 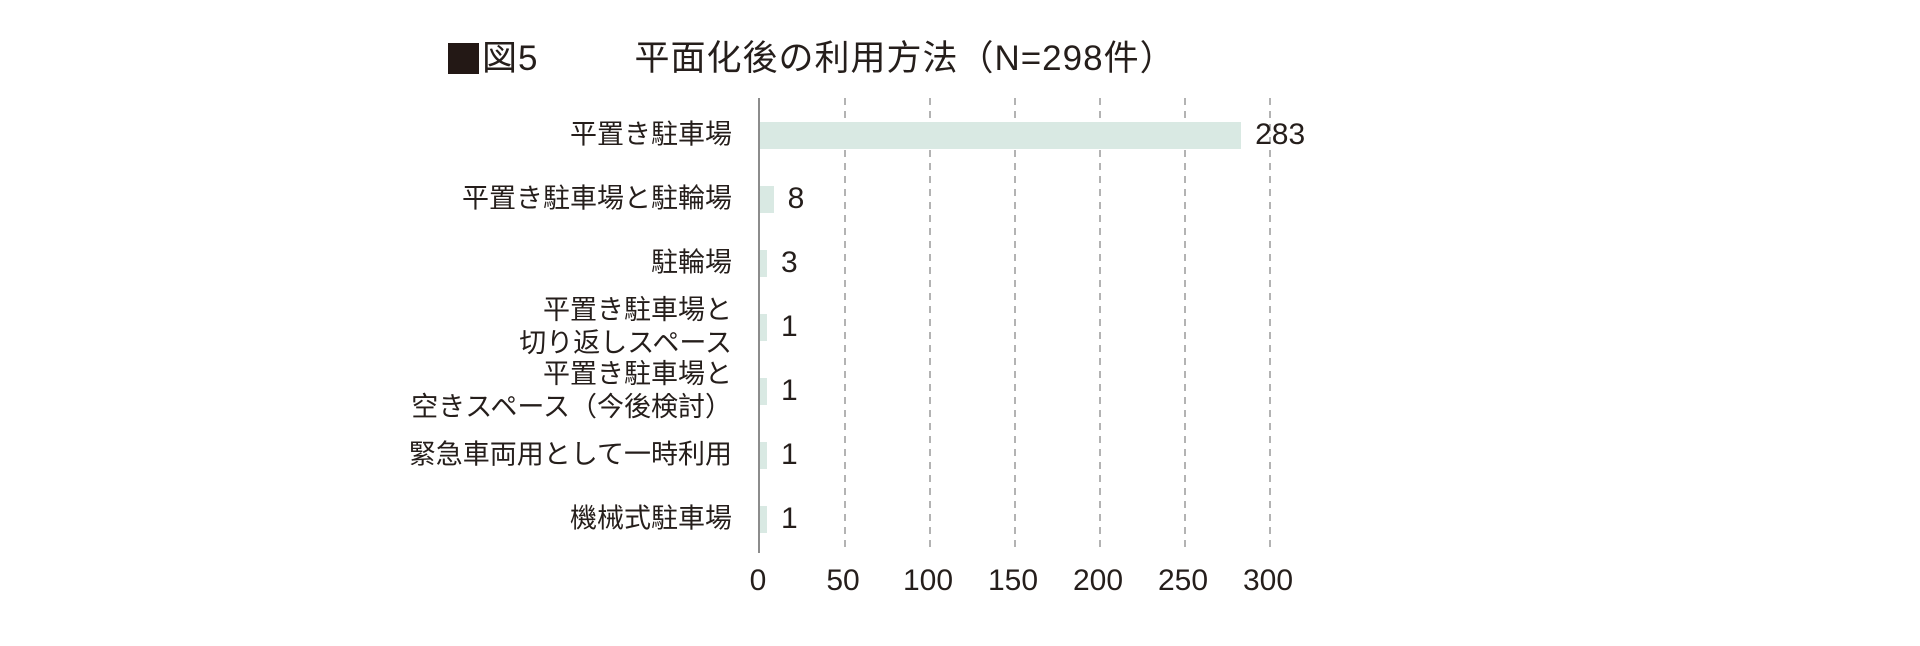 I want to click on x-tick-label-200: 200, so click(x=1098, y=580).